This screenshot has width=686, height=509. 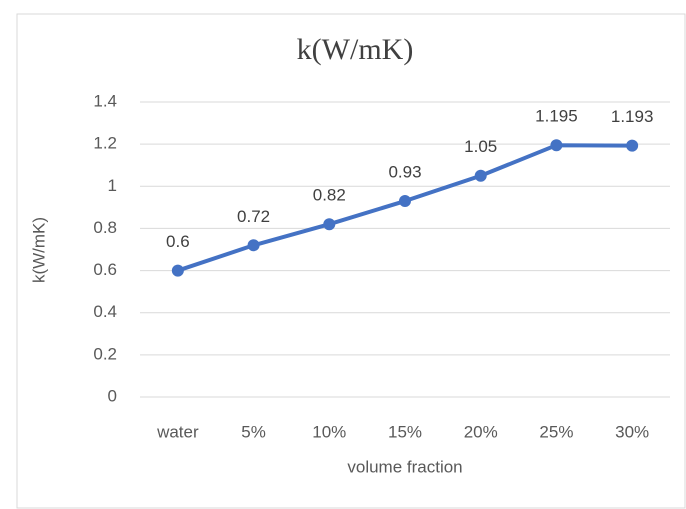 What do you see at coordinates (178, 241) in the screenshot?
I see `data-label: 0.6` at bounding box center [178, 241].